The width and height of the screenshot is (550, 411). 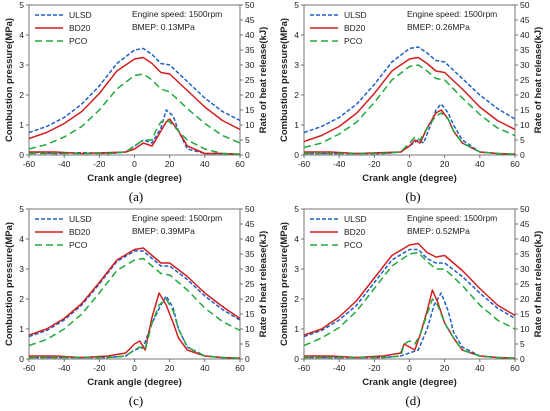 What do you see at coordinates (353, 41) in the screenshot?
I see `legend-label-pco: PCO` at bounding box center [353, 41].